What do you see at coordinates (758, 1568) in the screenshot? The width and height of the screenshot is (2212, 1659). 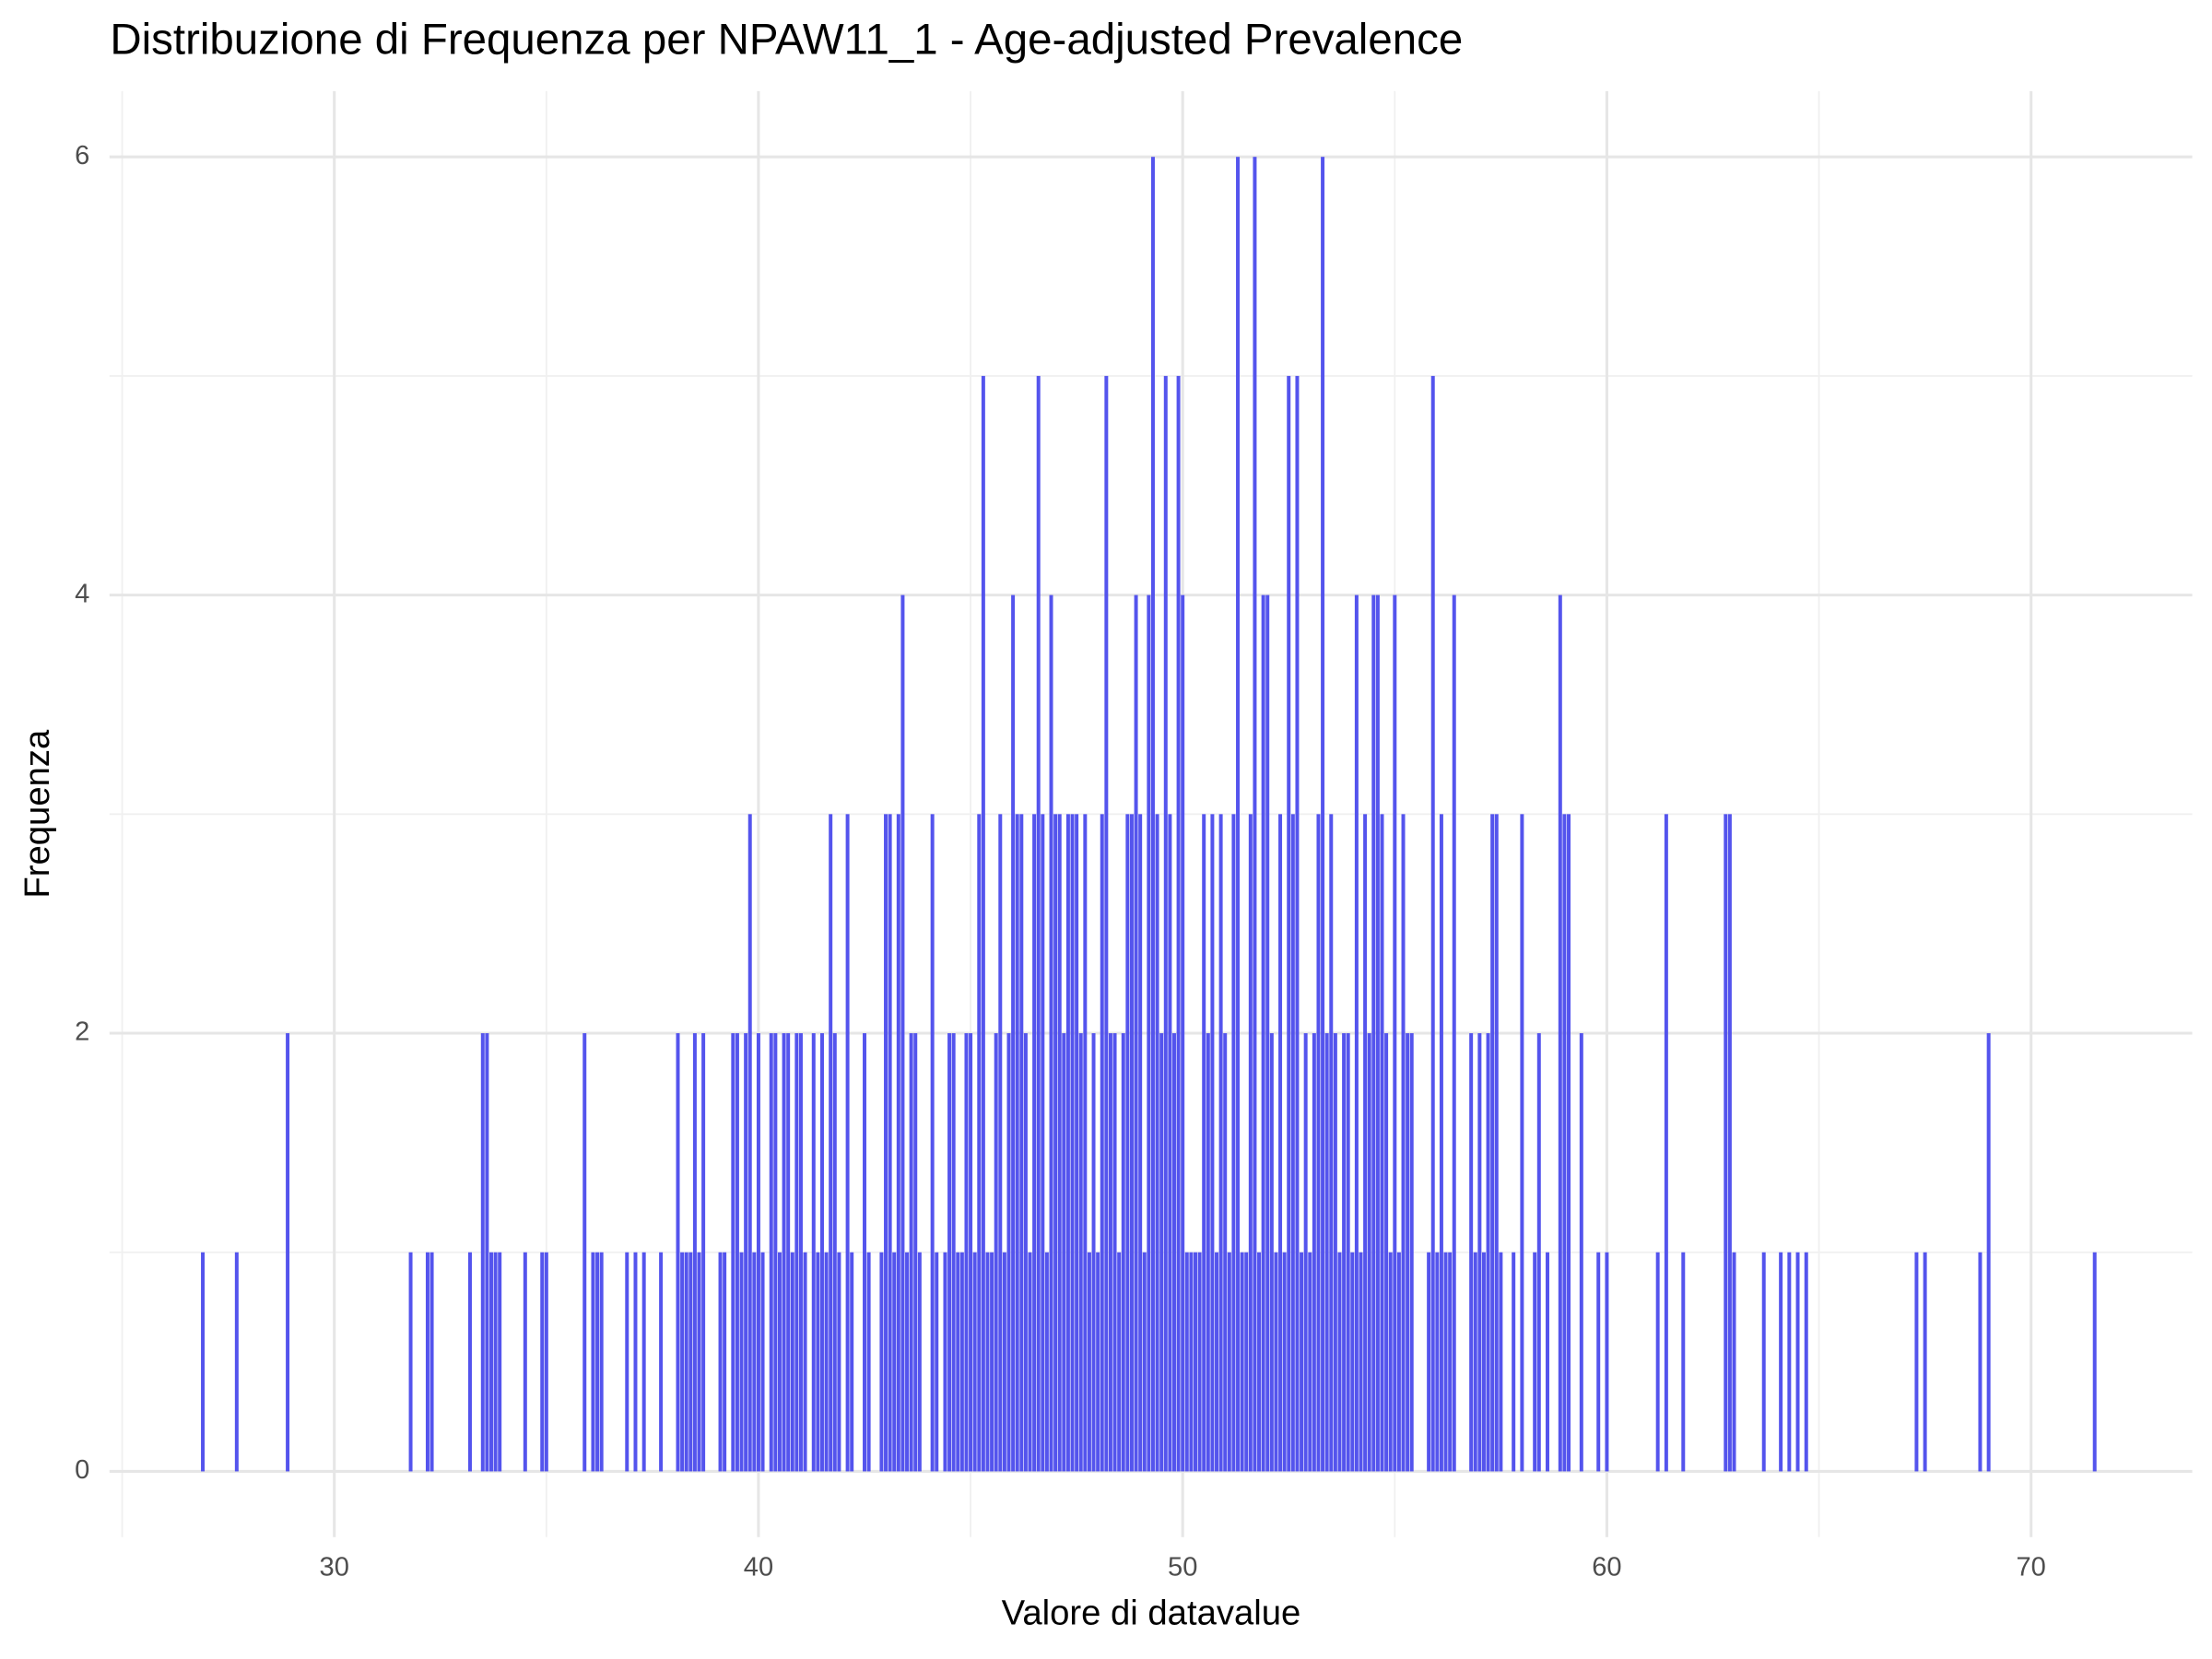 I see `x-tick-label: 40` at bounding box center [758, 1568].